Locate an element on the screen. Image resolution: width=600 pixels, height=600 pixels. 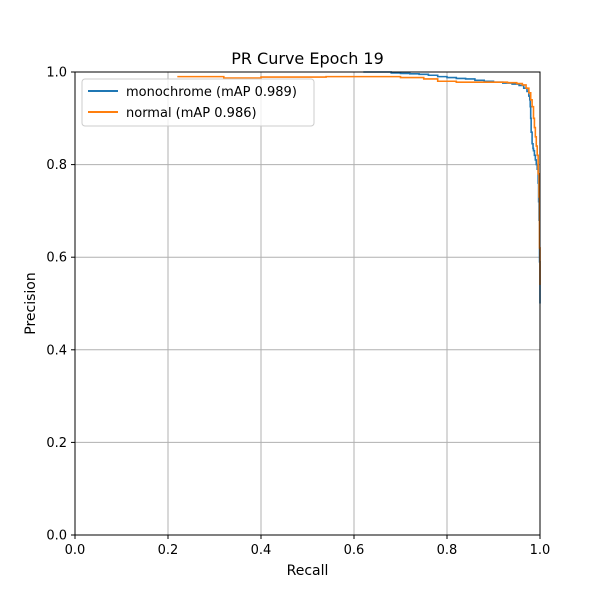
x-axis-label: Recall is located at coordinates (308, 571).